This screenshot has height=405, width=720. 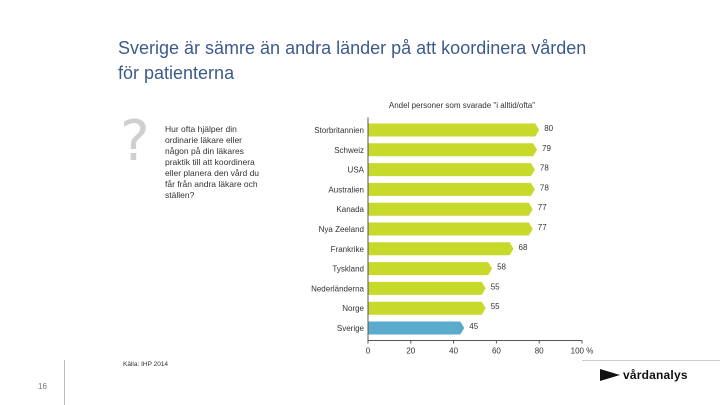 I want to click on x-tick-label: 0, so click(x=368, y=351).